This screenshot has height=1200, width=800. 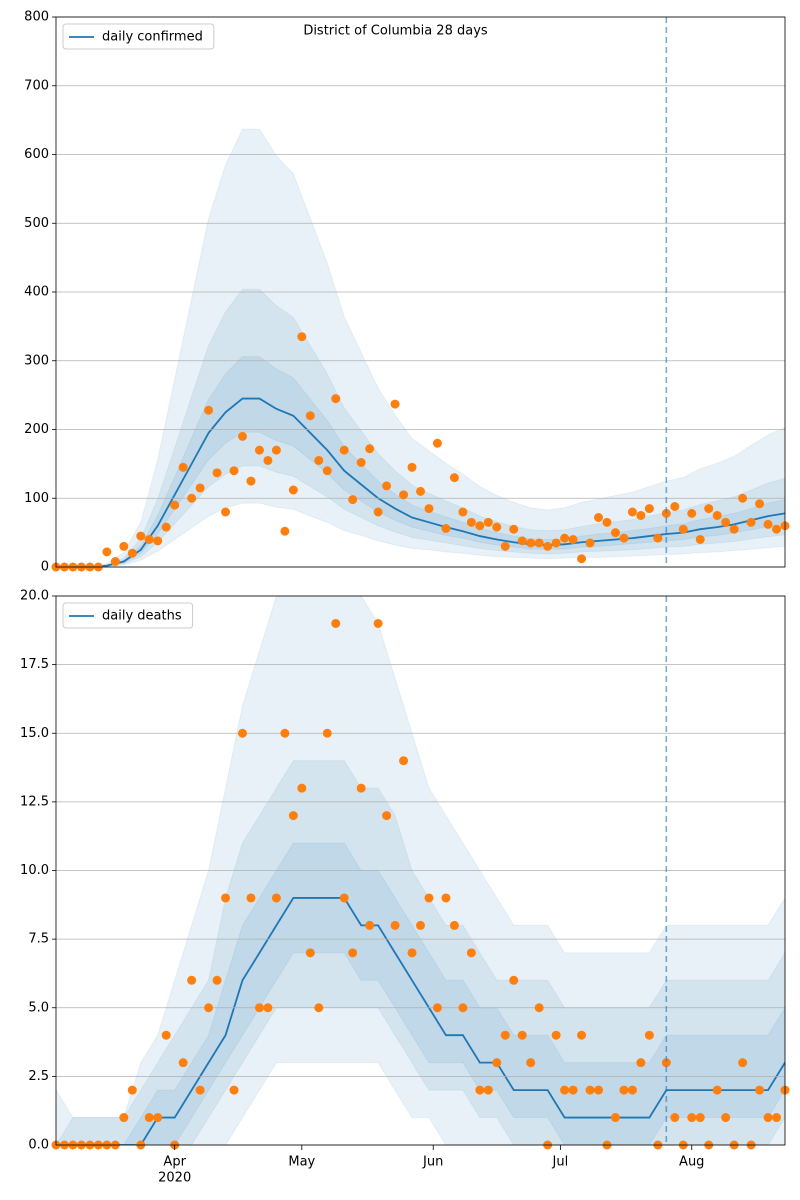 I want to click on y-tick-label: 17.5, so click(x=34, y=664).